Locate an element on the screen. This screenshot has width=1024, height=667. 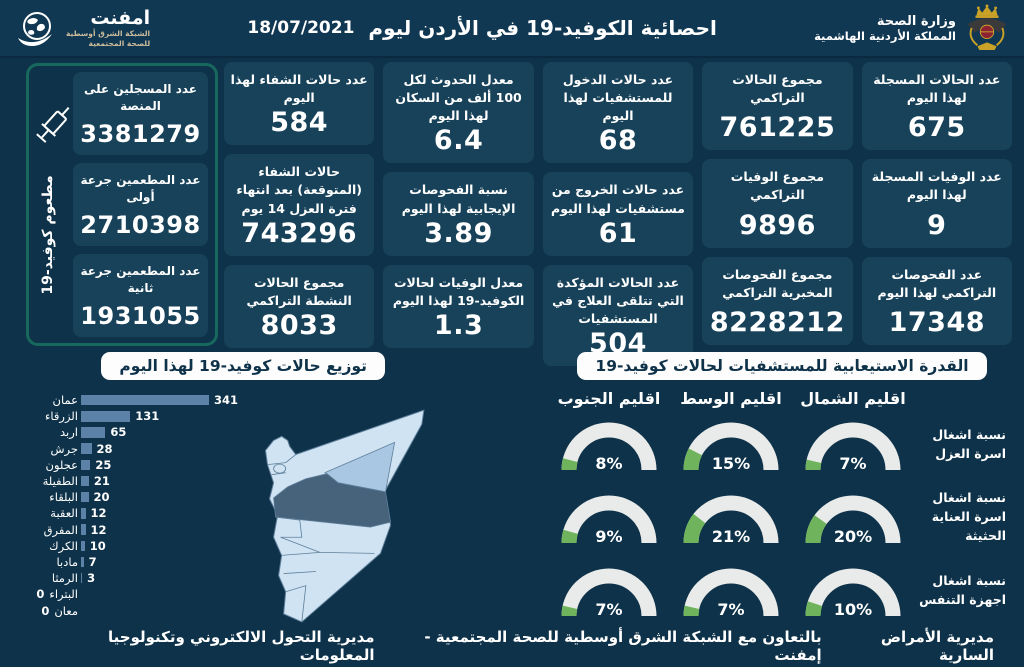
distribution-title: توزيع حالات كوفيد-19 لهذا اليوم is located at coordinates (243, 366).